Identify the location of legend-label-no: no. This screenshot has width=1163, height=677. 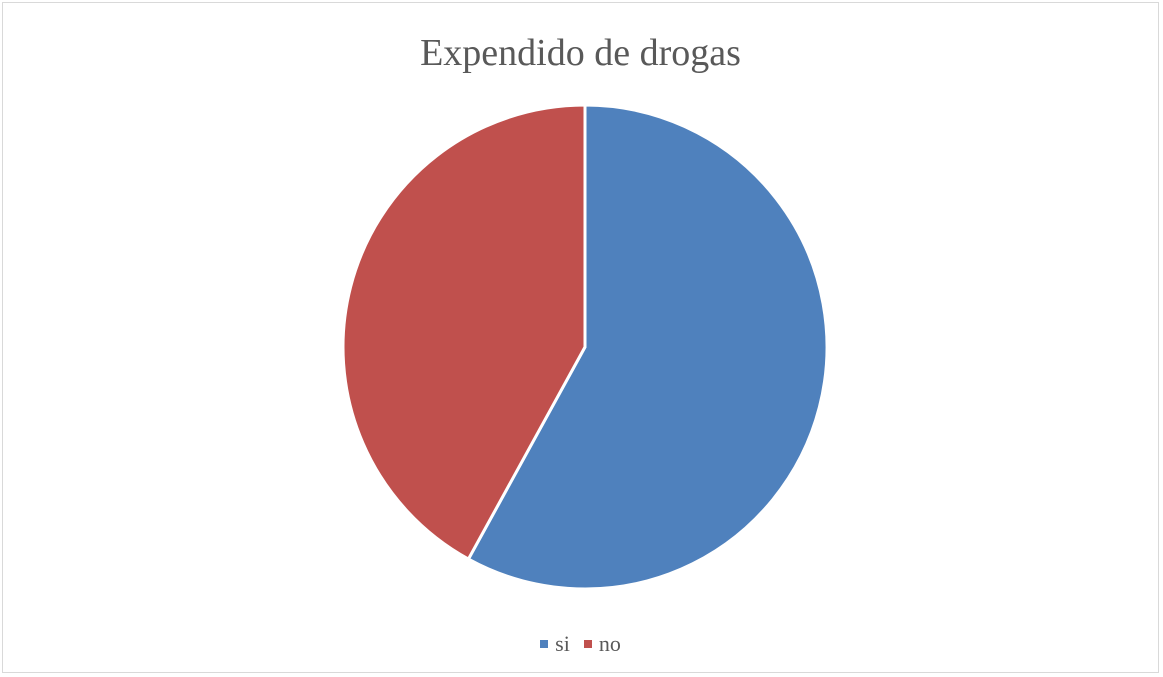
(610, 644).